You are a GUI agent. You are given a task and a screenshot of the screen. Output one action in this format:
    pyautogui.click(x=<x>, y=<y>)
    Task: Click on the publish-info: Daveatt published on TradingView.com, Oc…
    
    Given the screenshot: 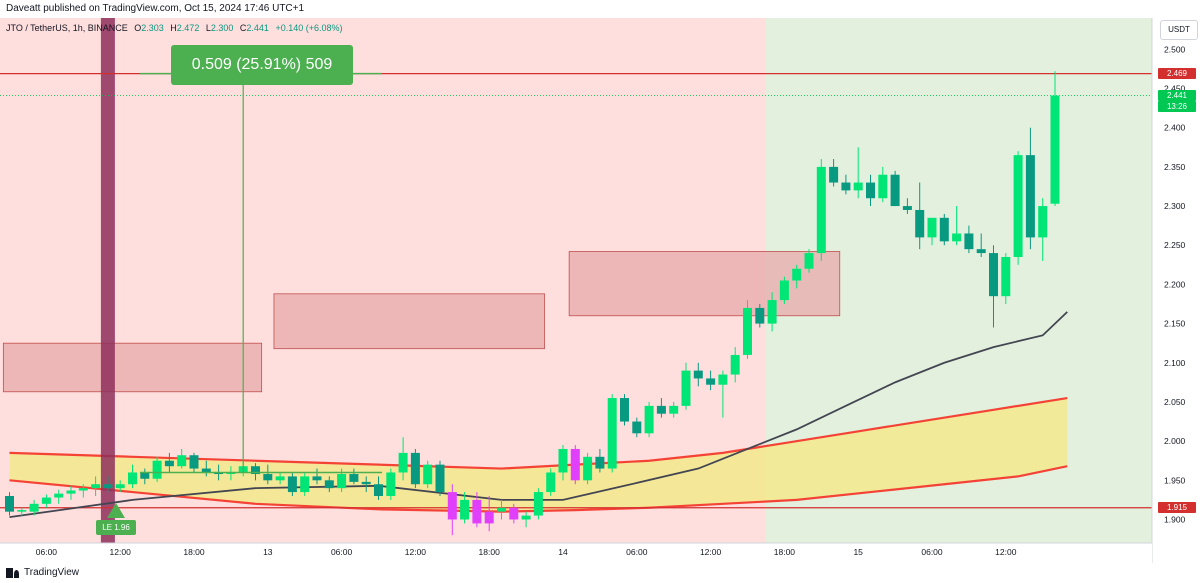 What is the action you would take?
    pyautogui.click(x=155, y=8)
    